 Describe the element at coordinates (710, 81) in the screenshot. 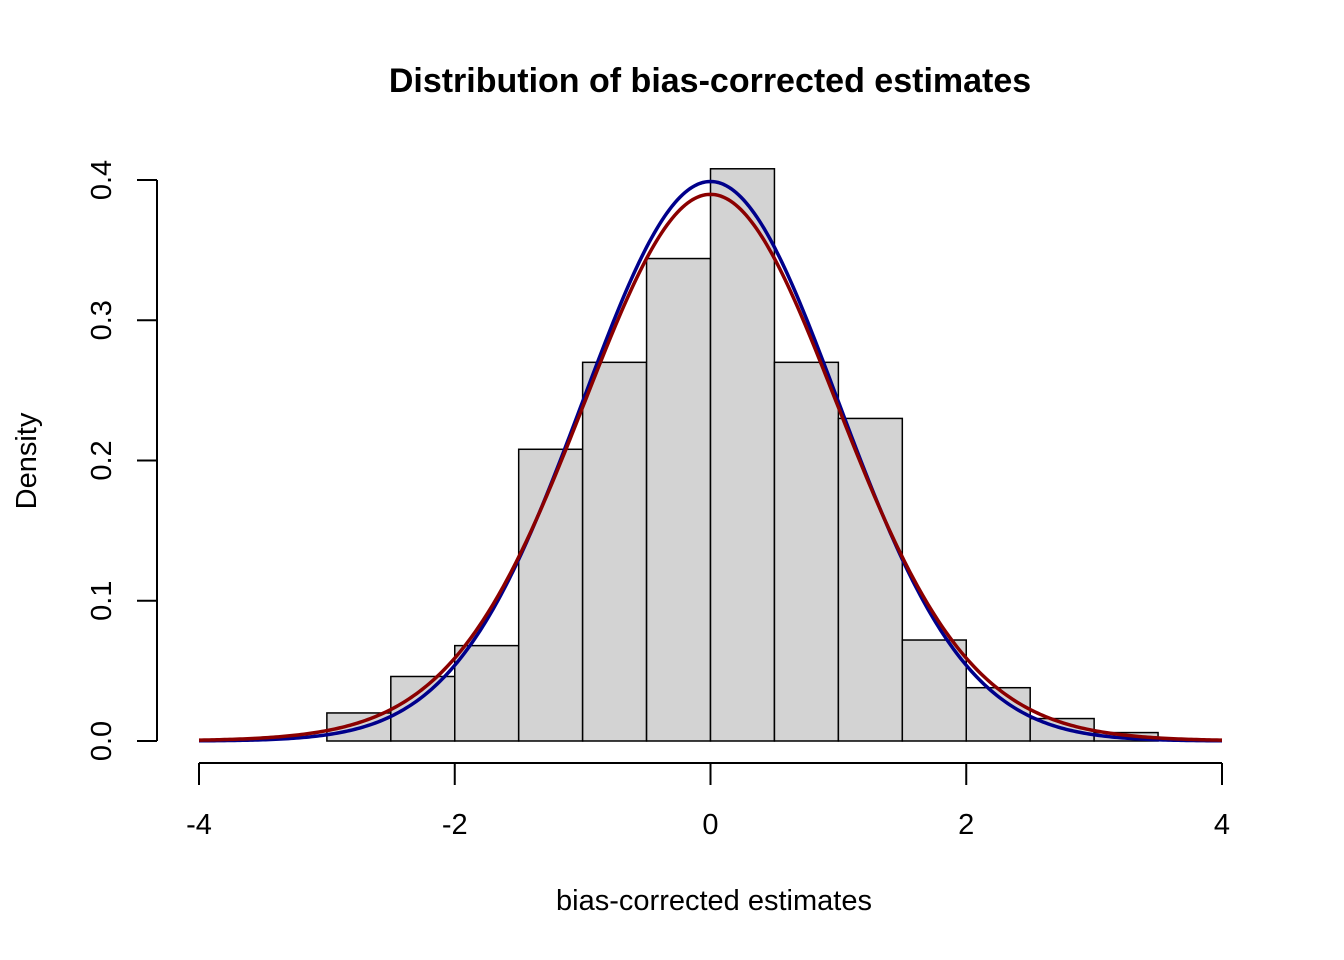

I see `chart-title: Distribution of bias-corrected estimates` at that location.